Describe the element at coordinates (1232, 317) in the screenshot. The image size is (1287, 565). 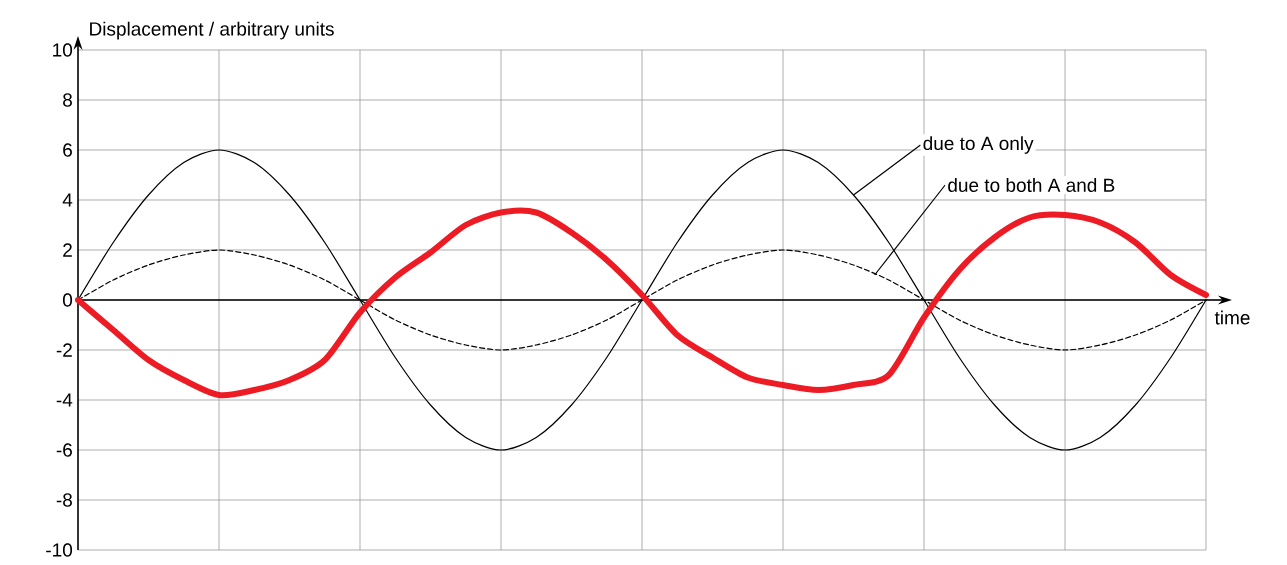
I see `x-axis-title: time` at that location.